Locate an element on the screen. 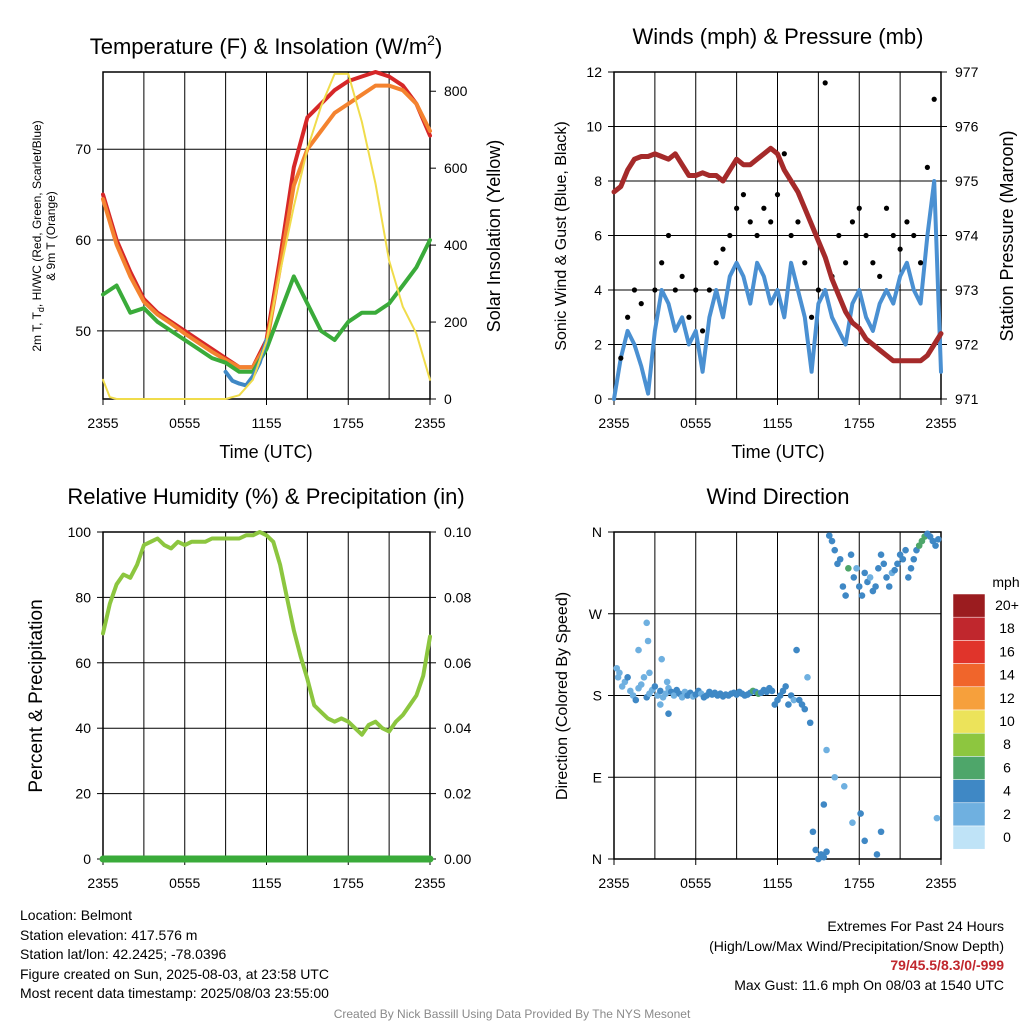 This screenshot has width=1024, height=1024. rh-y-tick-label: 100 is located at coordinates (80, 532).